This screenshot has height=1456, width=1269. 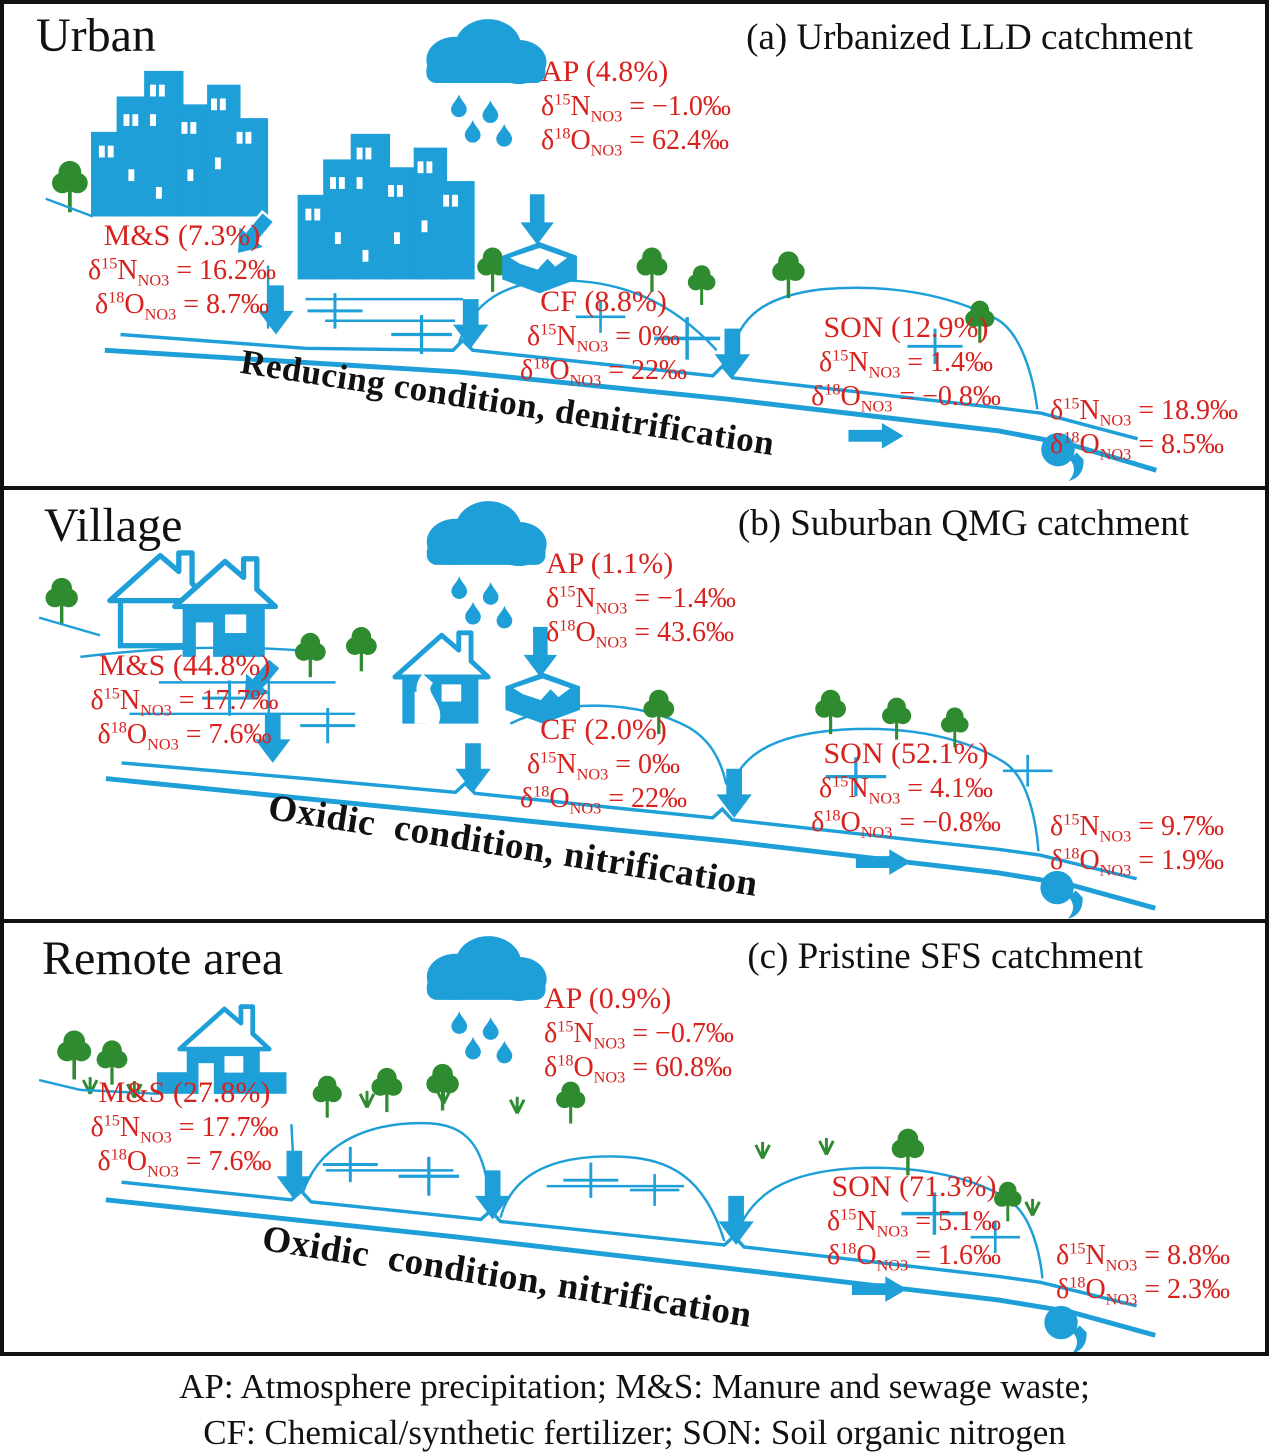 What do you see at coordinates (608, 998) in the screenshot?
I see `ap-label: AP (0.9%)` at bounding box center [608, 998].